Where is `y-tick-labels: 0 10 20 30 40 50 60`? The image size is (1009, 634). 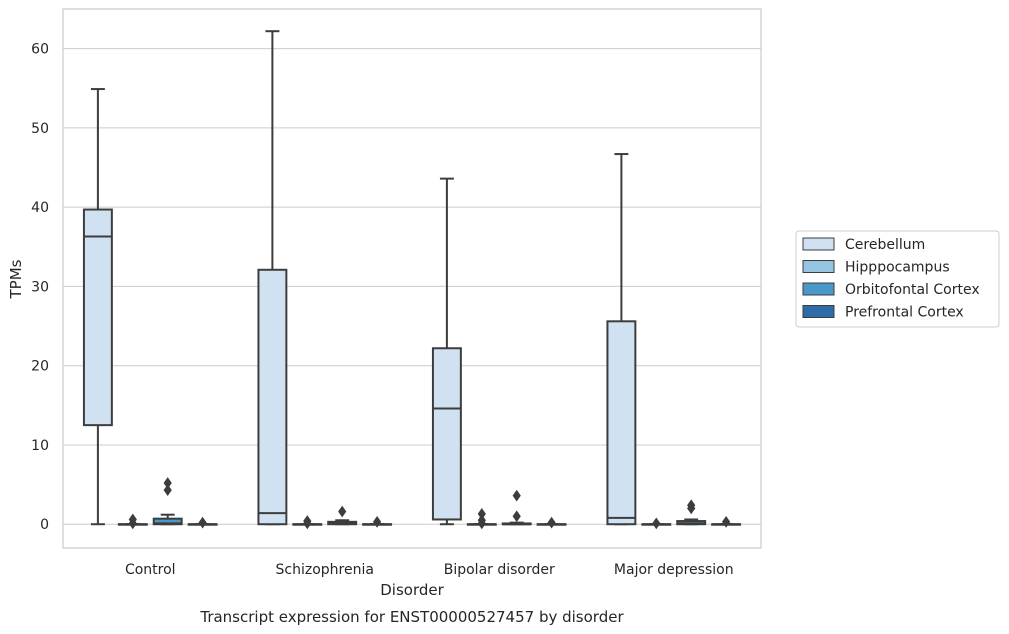
y-tick-labels: 0 10 20 30 40 50 60 is located at coordinates (40, 288).